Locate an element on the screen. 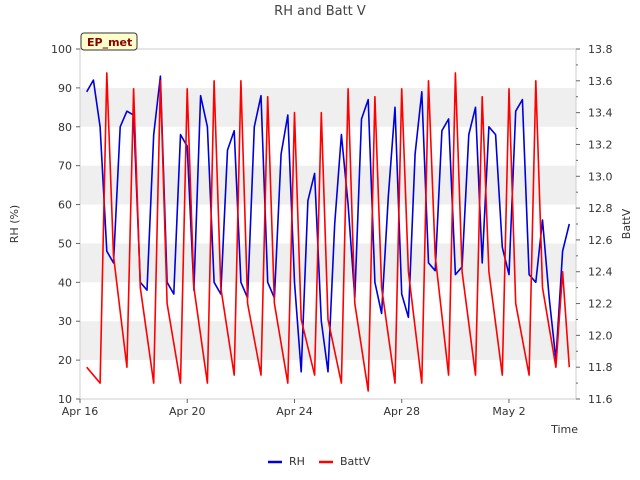 This screenshot has width=640, height=480. badge: EP_met is located at coordinates (109, 41).